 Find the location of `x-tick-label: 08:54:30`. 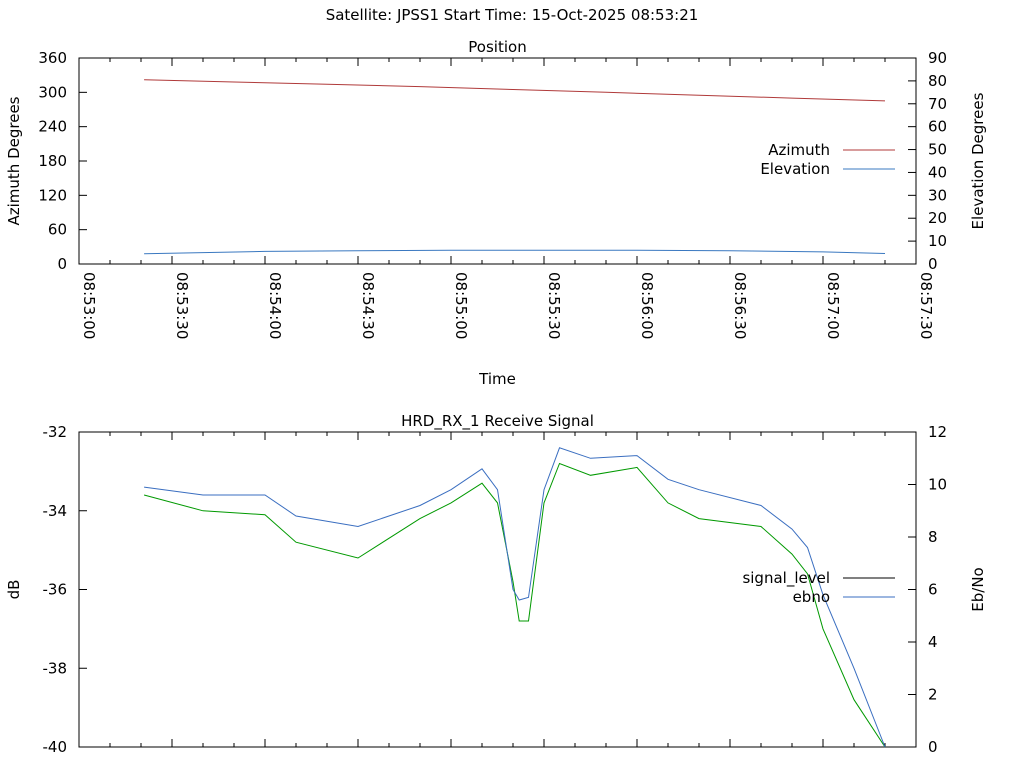

x-tick-label: 08:54:30 is located at coordinates (368, 305).